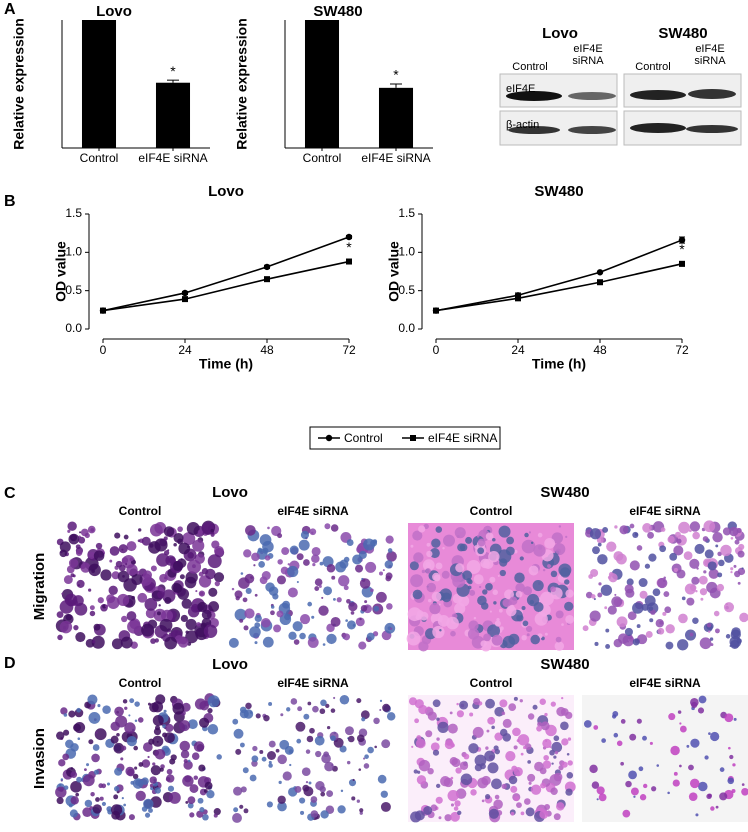 The image size is (748, 832). What do you see at coordinates (587, 55) in the screenshot?
I see `lane-label-box: eIF4E siRNA` at bounding box center [587, 55].